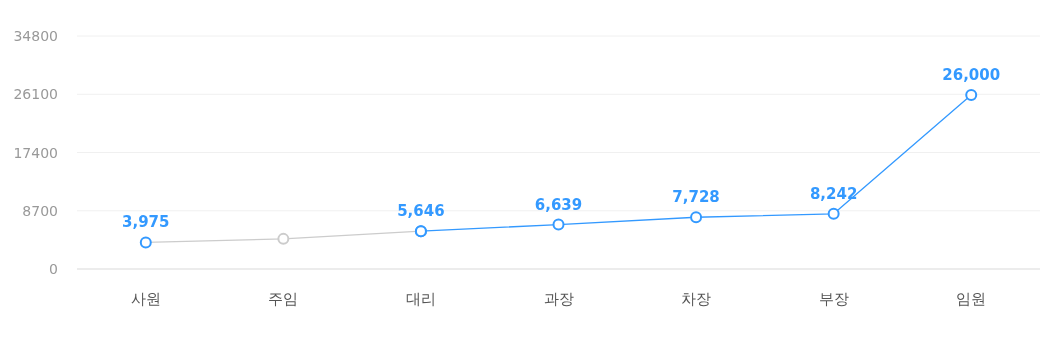 This screenshot has width=1064, height=339. What do you see at coordinates (146, 222) in the screenshot?
I see `data-label: 3,975` at bounding box center [146, 222].